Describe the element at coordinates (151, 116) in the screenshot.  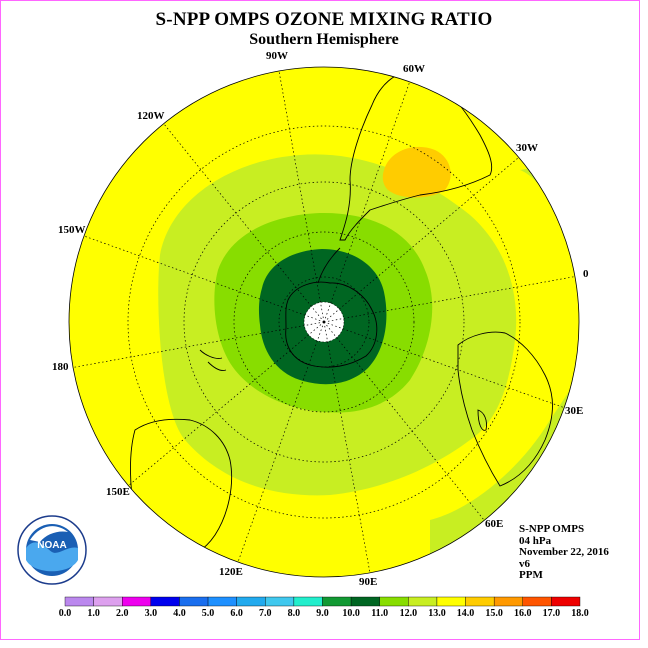
I see `lon-label-120w: 120W` at that location.